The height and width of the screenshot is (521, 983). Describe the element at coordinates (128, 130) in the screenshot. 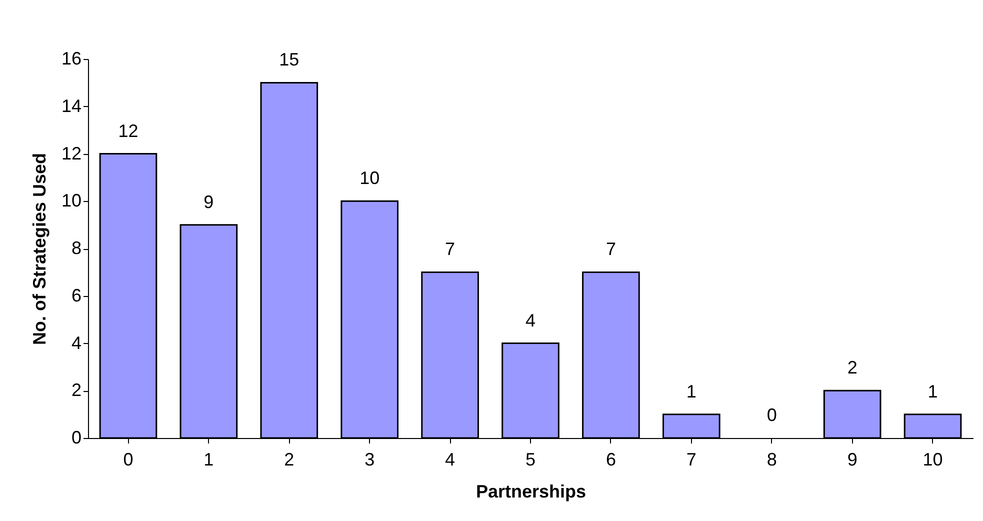

I see `data-label: 12` at that location.